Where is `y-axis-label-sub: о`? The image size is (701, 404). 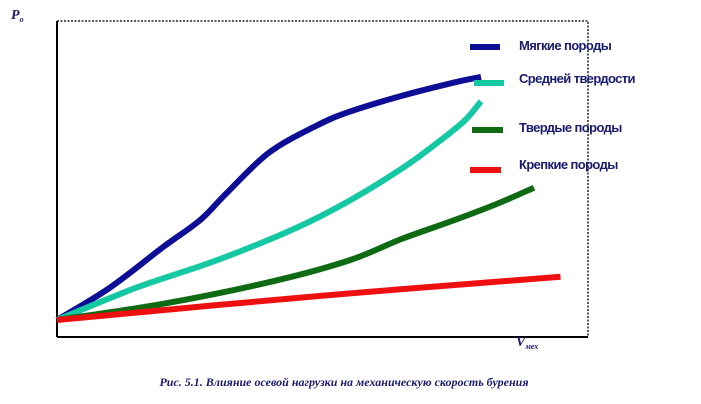 y-axis-label-sub: о is located at coordinates (22, 19).